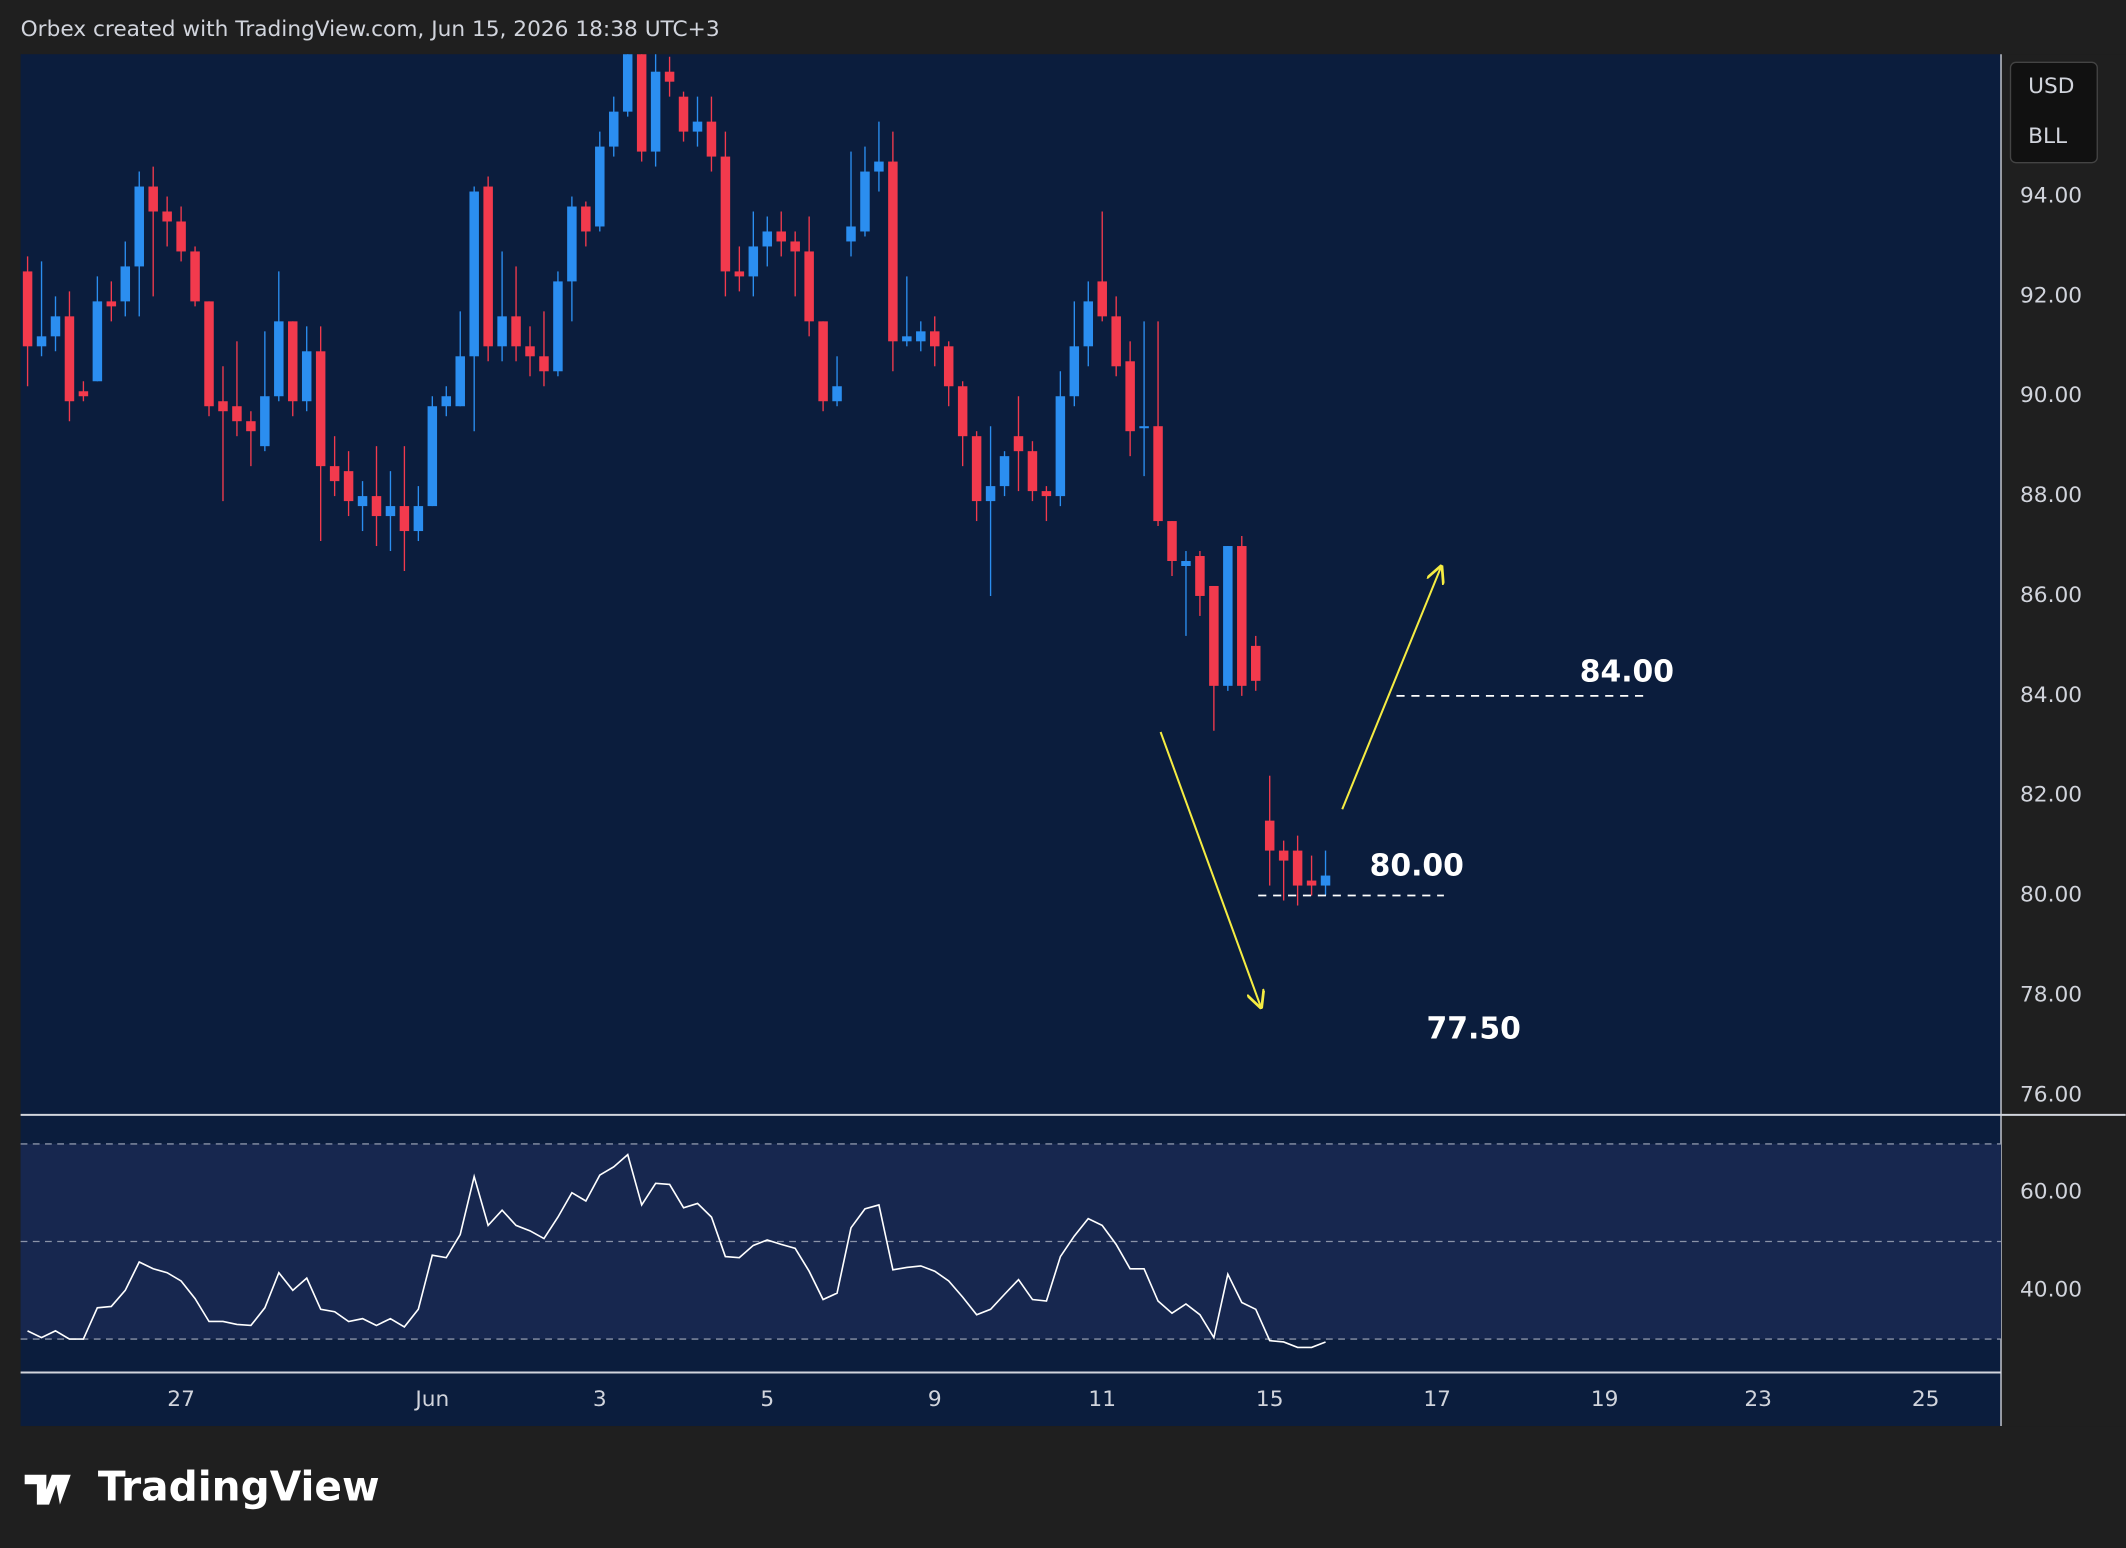 This screenshot has height=1548, width=2126. Describe the element at coordinates (2051, 695) in the screenshot. I see `y-tick-label: 84.00` at that location.